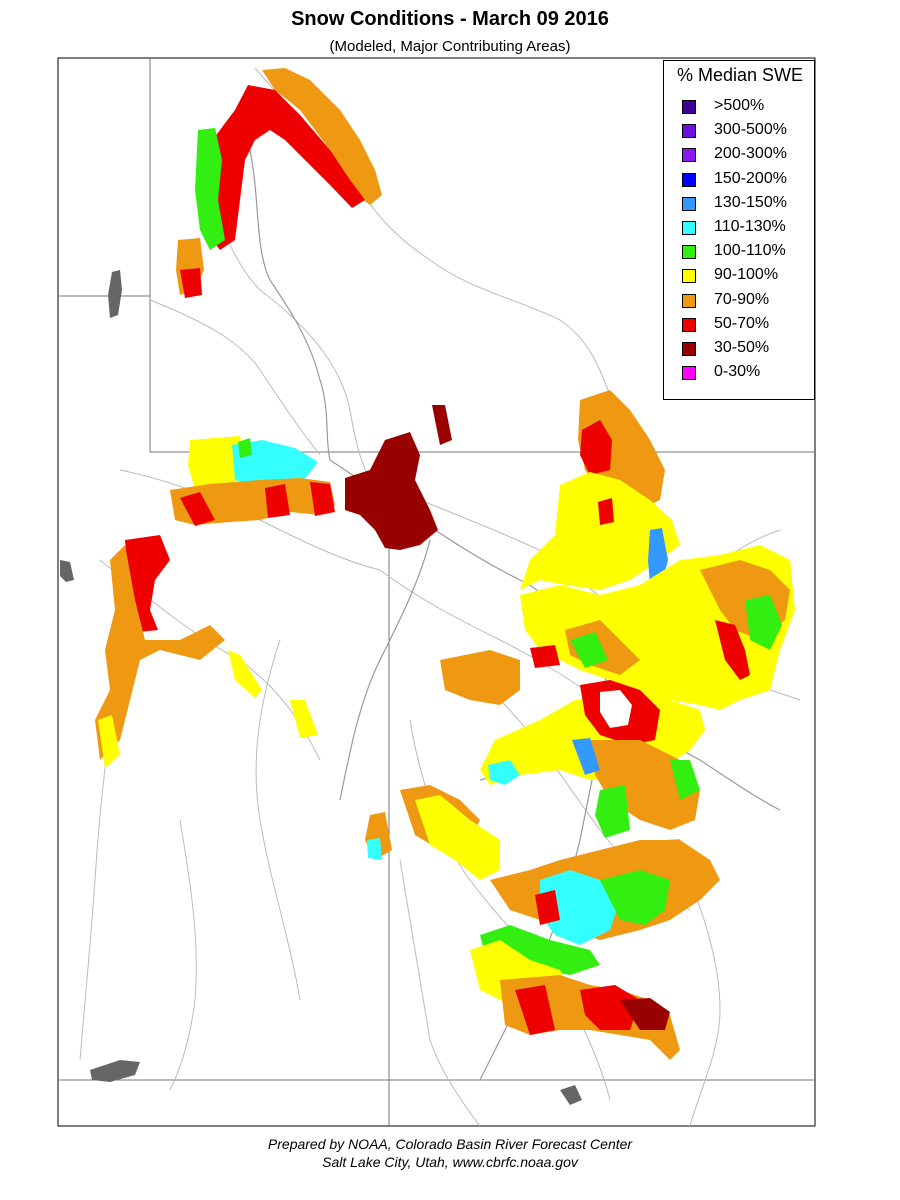  What do you see at coordinates (391, 491) in the screenshot?
I see `region-duchesne-darkred` at bounding box center [391, 491].